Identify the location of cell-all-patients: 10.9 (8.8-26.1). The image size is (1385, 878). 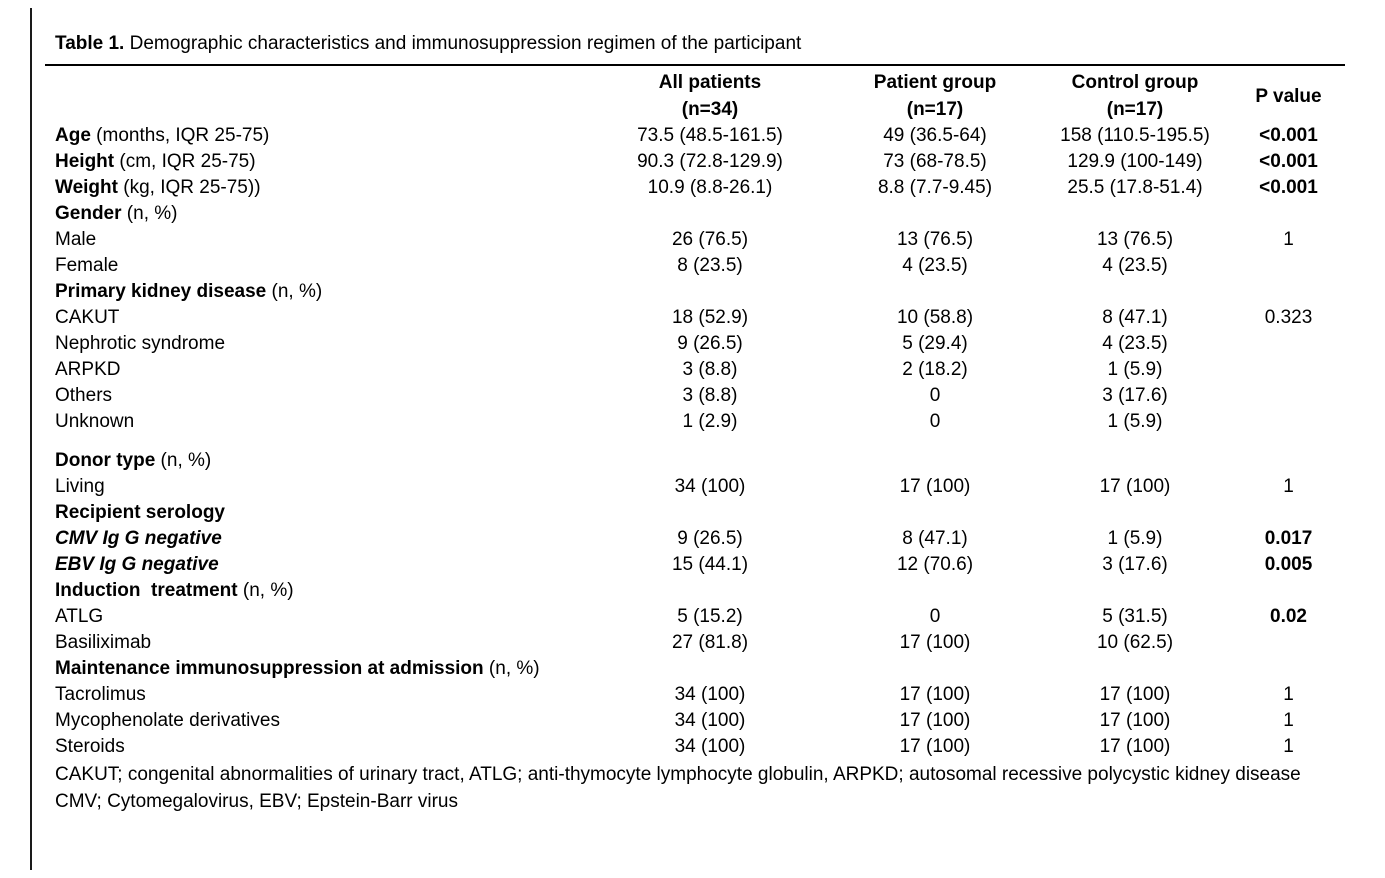
(710, 187).